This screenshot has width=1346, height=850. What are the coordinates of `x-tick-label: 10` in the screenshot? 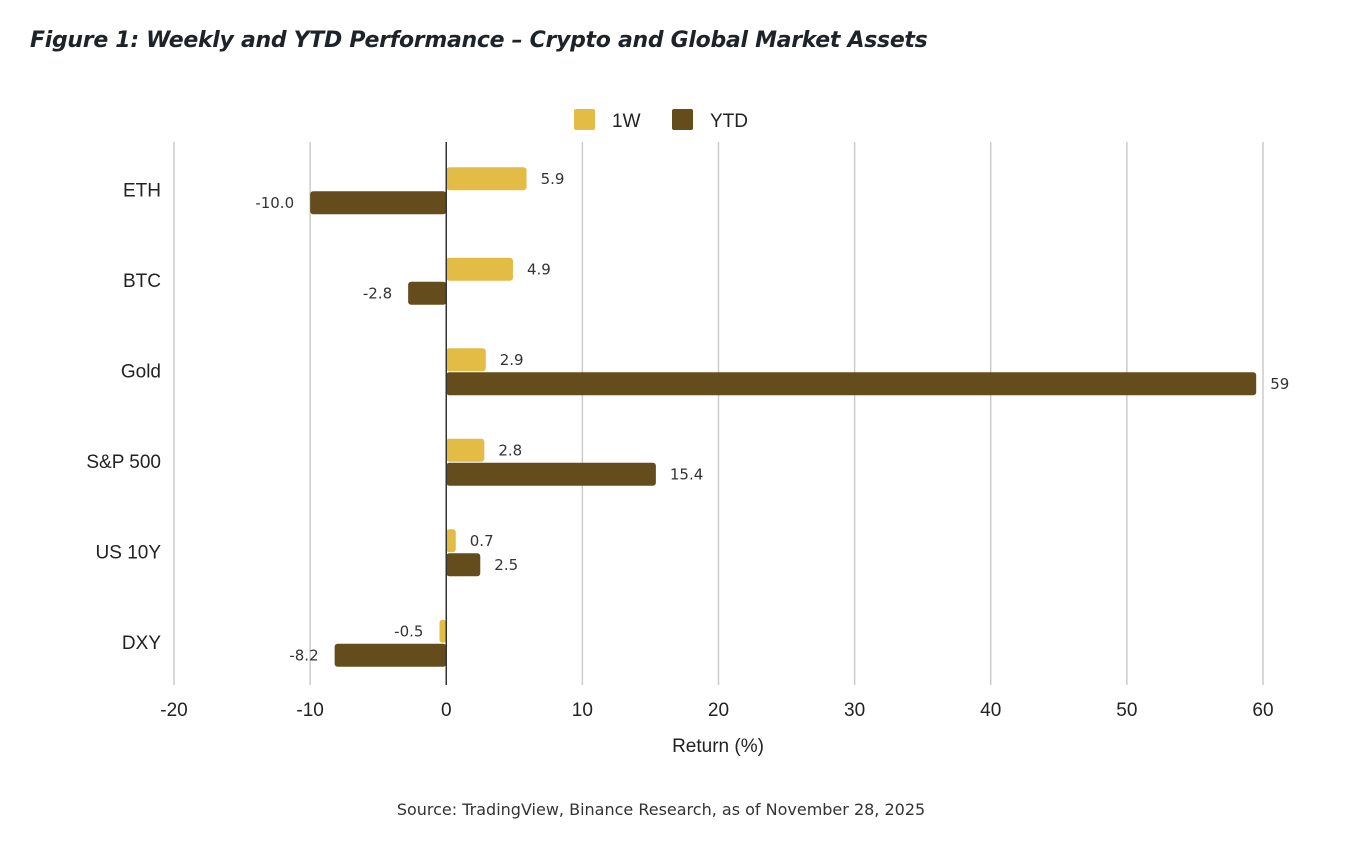 It's located at (582, 710).